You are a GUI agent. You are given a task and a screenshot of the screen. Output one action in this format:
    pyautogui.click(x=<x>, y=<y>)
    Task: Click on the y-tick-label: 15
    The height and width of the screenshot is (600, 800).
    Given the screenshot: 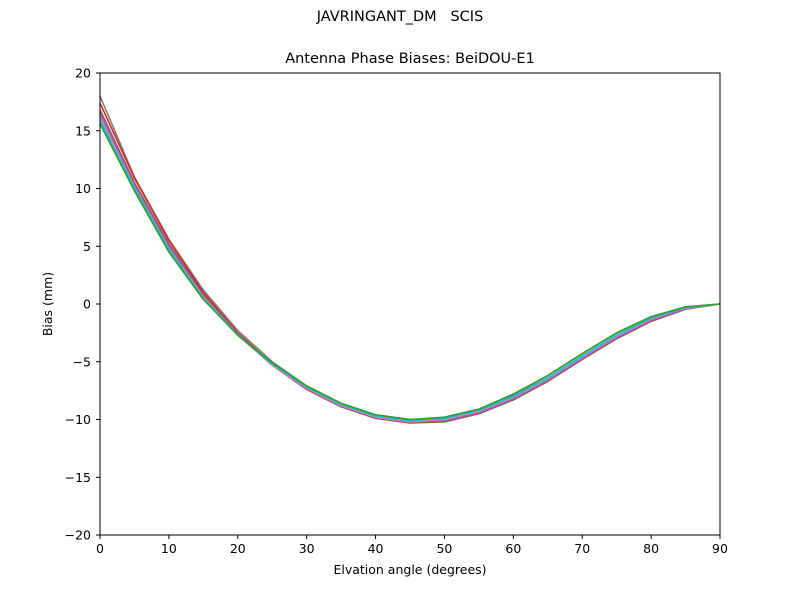 What is the action you would take?
    pyautogui.click(x=83, y=130)
    